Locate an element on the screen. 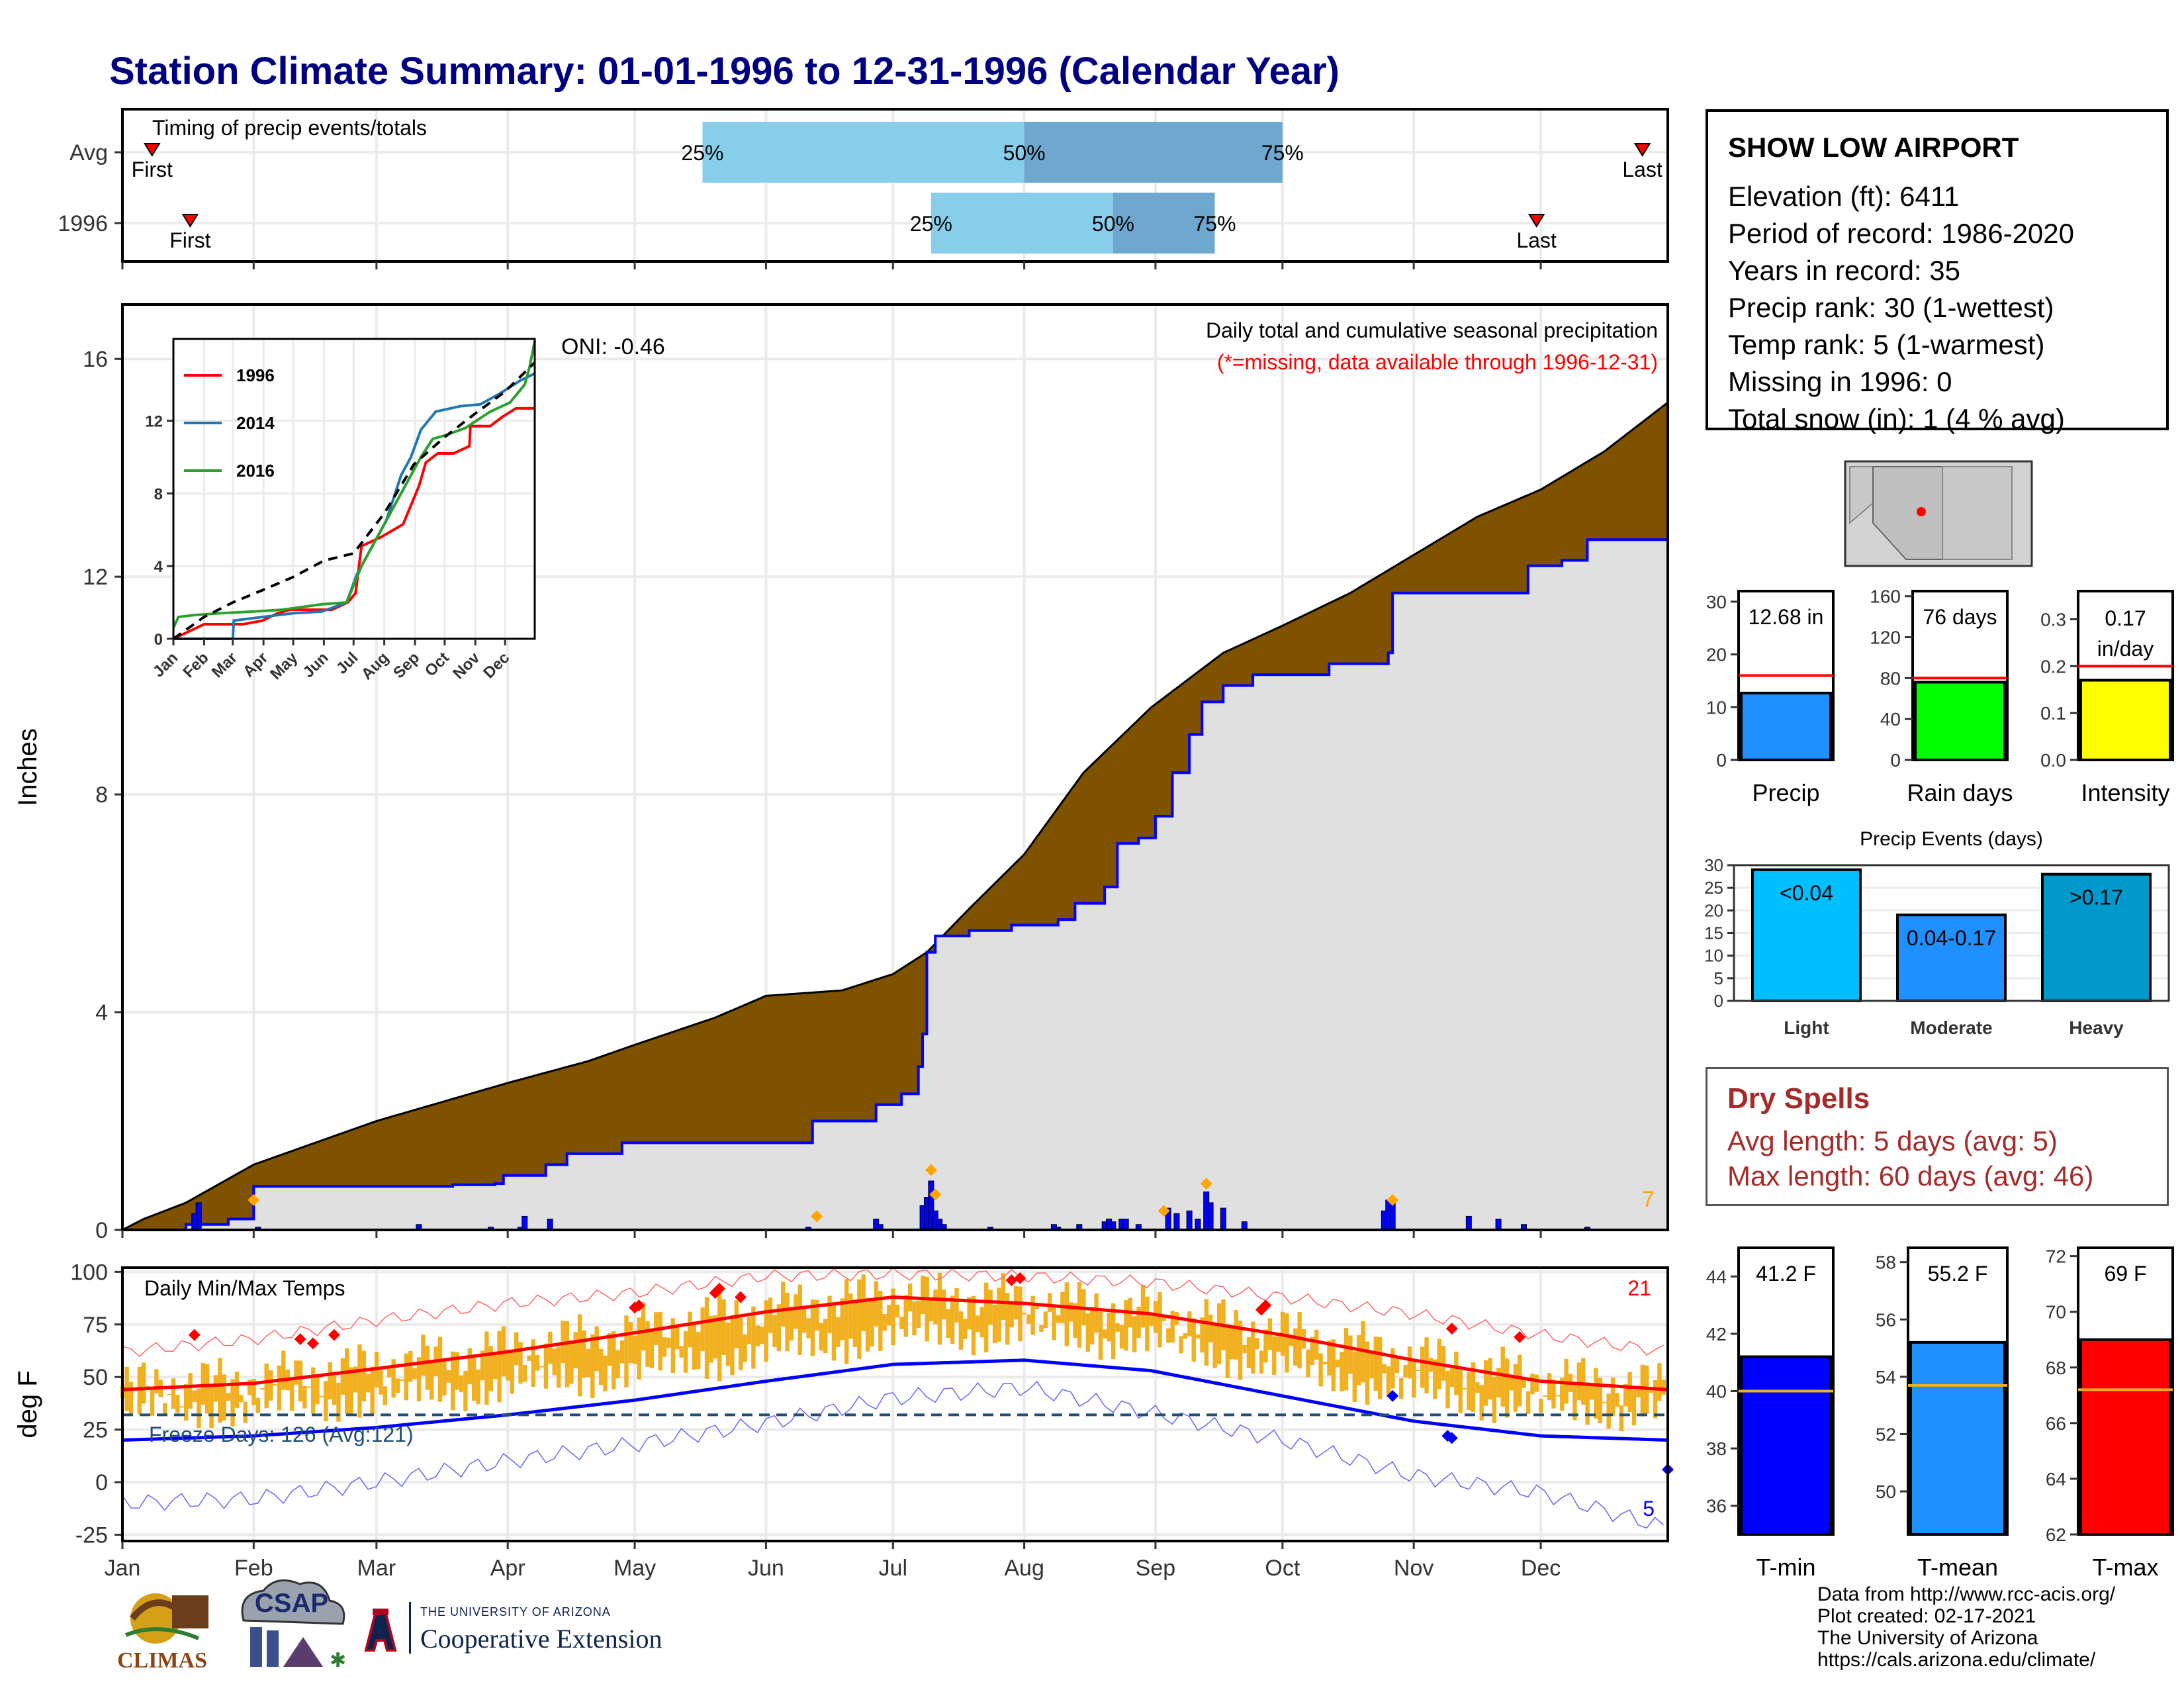 The height and width of the screenshot is (1688, 2184). inset-legend-label-2014: 2014 is located at coordinates (256, 423).